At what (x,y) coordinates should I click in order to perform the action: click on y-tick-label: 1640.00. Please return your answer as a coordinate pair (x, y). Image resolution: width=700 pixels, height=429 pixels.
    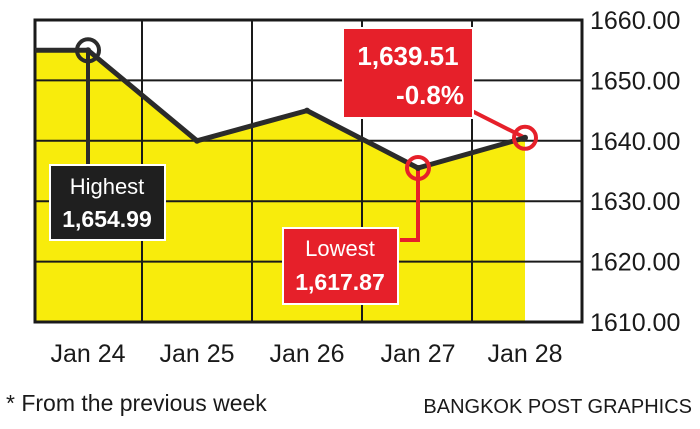
    Looking at the image, I should click on (635, 142).